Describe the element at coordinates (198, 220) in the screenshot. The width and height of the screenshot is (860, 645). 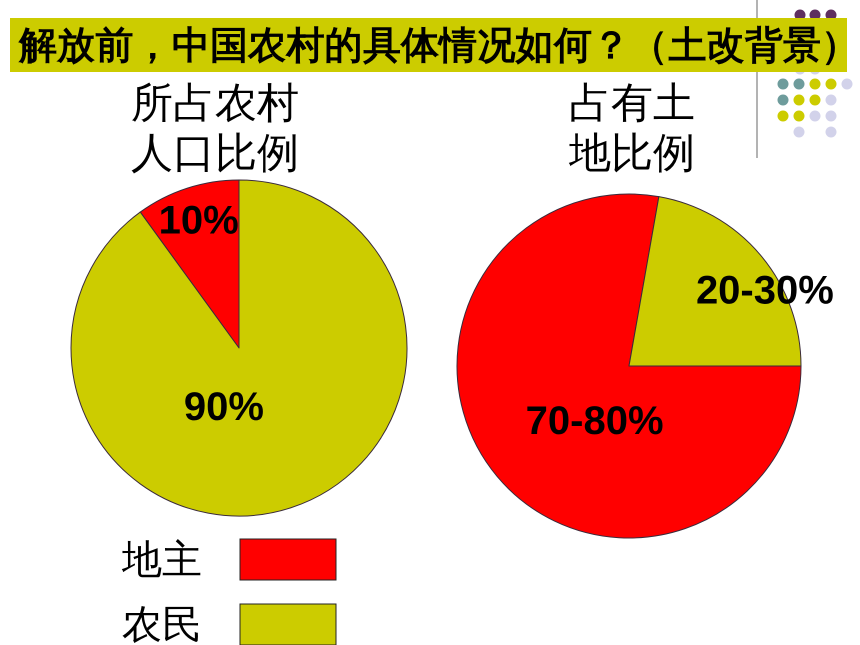
I see `data-label: 10%` at that location.